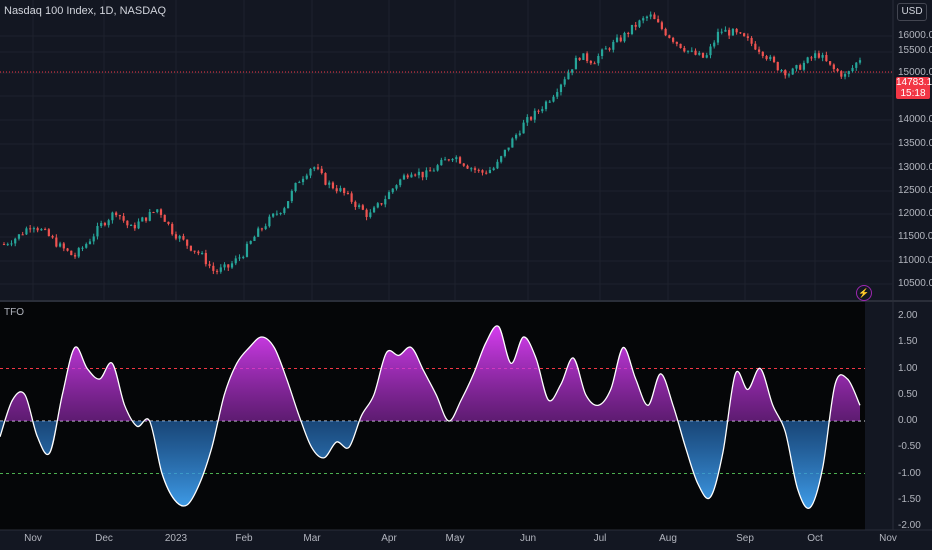  What do you see at coordinates (668, 538) in the screenshot?
I see `time-tick: Aug` at bounding box center [668, 538].